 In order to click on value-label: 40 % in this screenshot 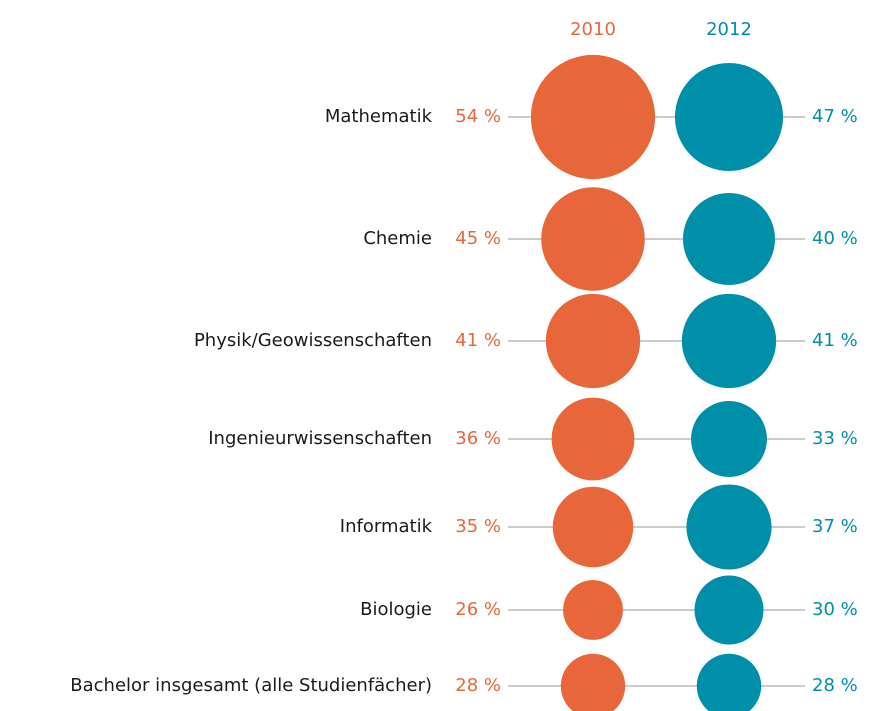, I will do `click(835, 238)`.